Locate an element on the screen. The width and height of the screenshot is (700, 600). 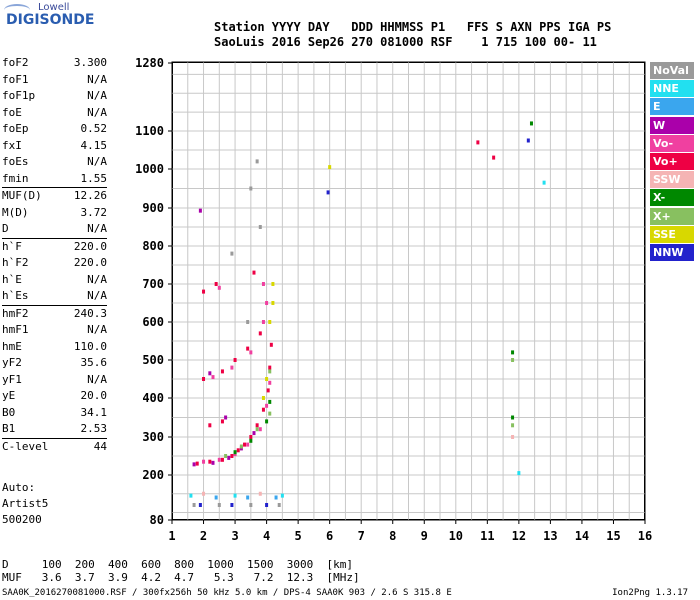
param-row: foE N/A is located at coordinates (54, 113).